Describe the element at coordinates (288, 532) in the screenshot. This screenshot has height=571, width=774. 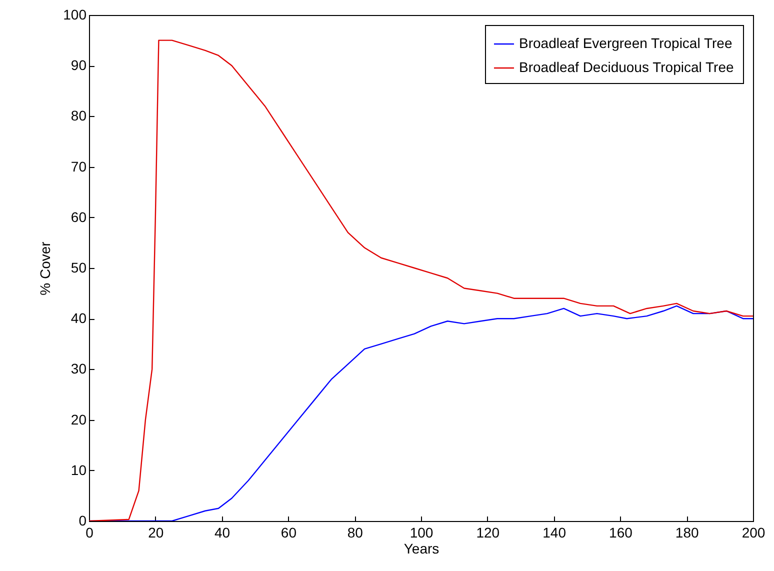
I see `x-tick-label: 60` at that location.